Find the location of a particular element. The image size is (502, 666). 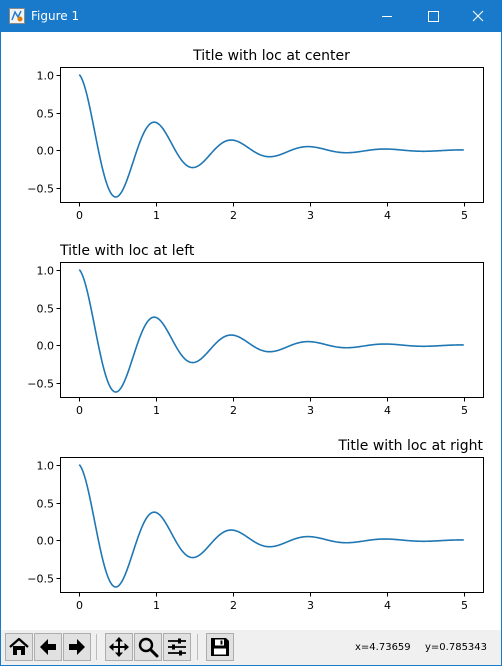

home-button is located at coordinates (19, 647).